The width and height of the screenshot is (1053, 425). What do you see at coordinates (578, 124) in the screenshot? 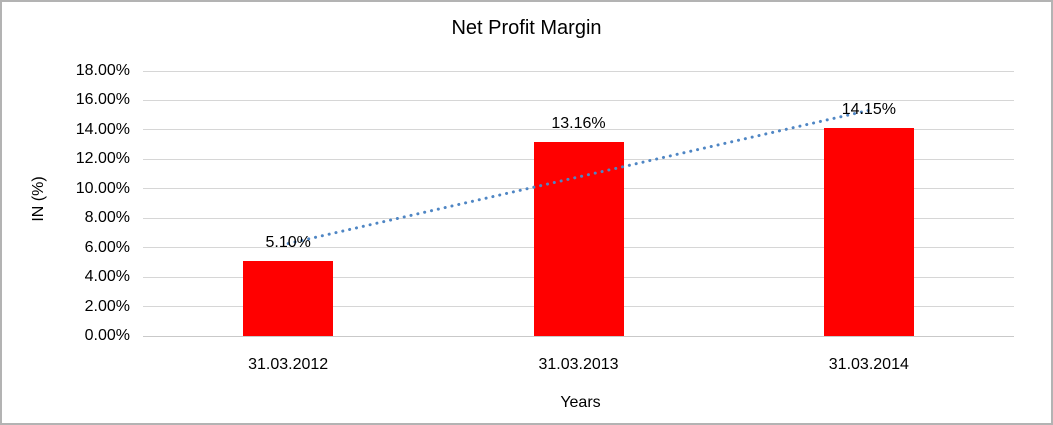
I see `bar-value-label: 13.16%` at bounding box center [578, 124].